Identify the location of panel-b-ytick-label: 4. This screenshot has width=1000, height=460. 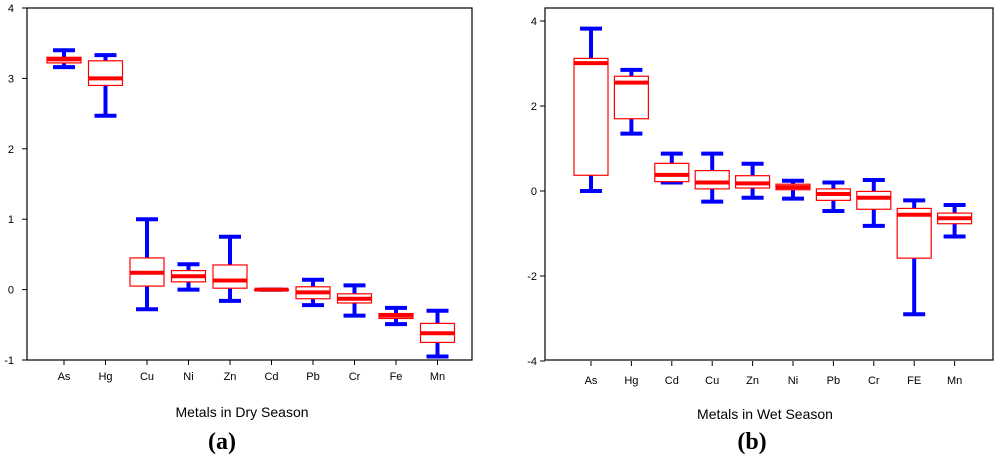
(534, 22).